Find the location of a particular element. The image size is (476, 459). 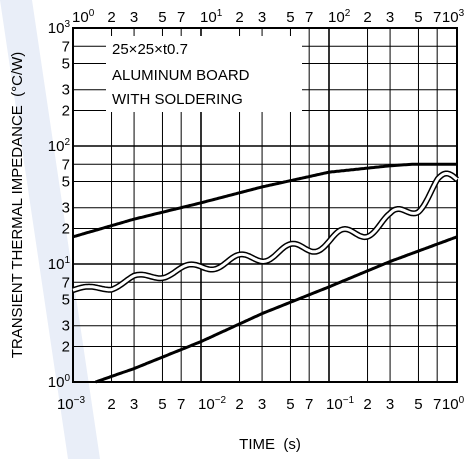

annotation-background is located at coordinates (204, 74).